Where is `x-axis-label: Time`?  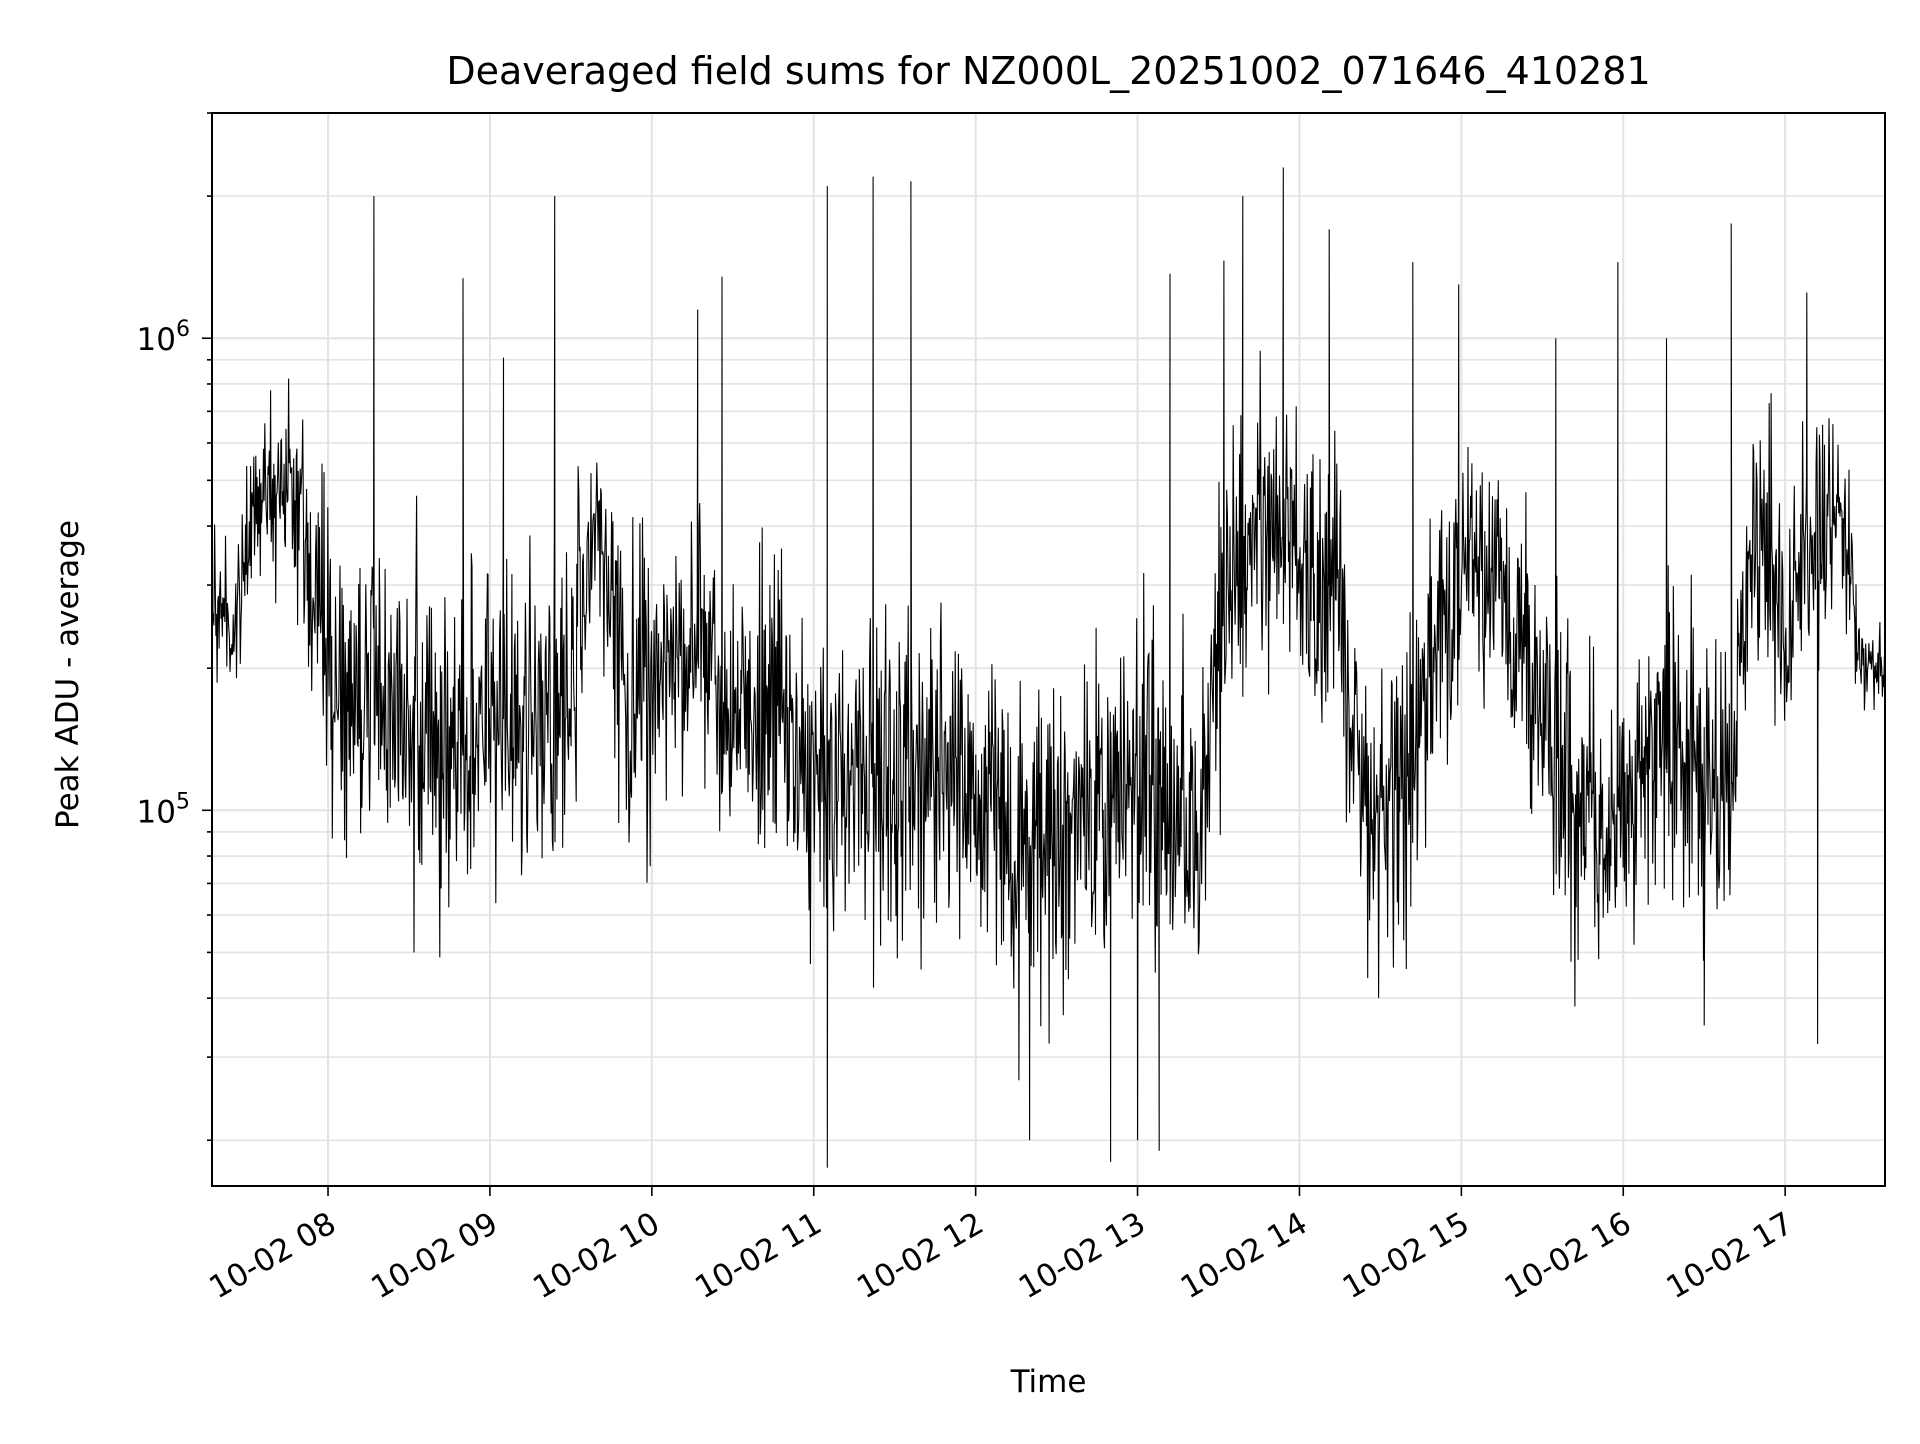
x-axis-label: Time is located at coordinates (1048, 1382).